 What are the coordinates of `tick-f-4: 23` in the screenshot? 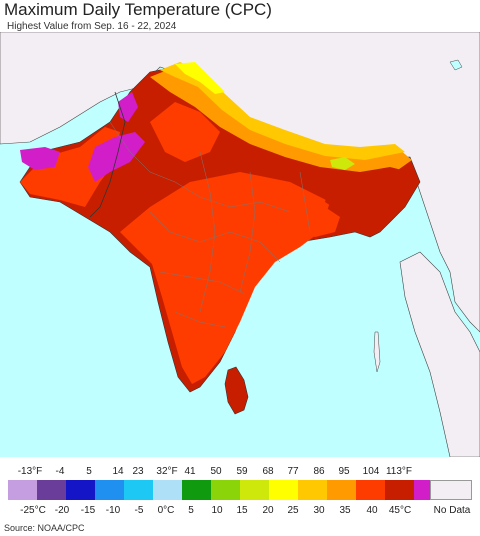 It's located at (138, 471).